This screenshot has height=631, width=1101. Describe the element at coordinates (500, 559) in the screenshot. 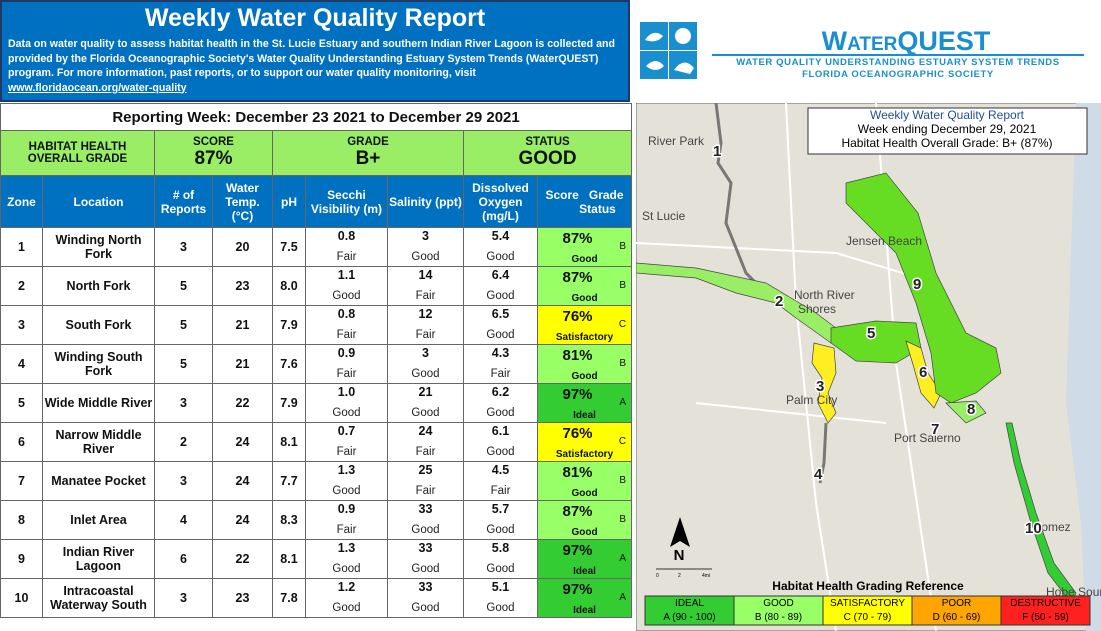

I see `oxygen-cell: 5.8 Good` at that location.